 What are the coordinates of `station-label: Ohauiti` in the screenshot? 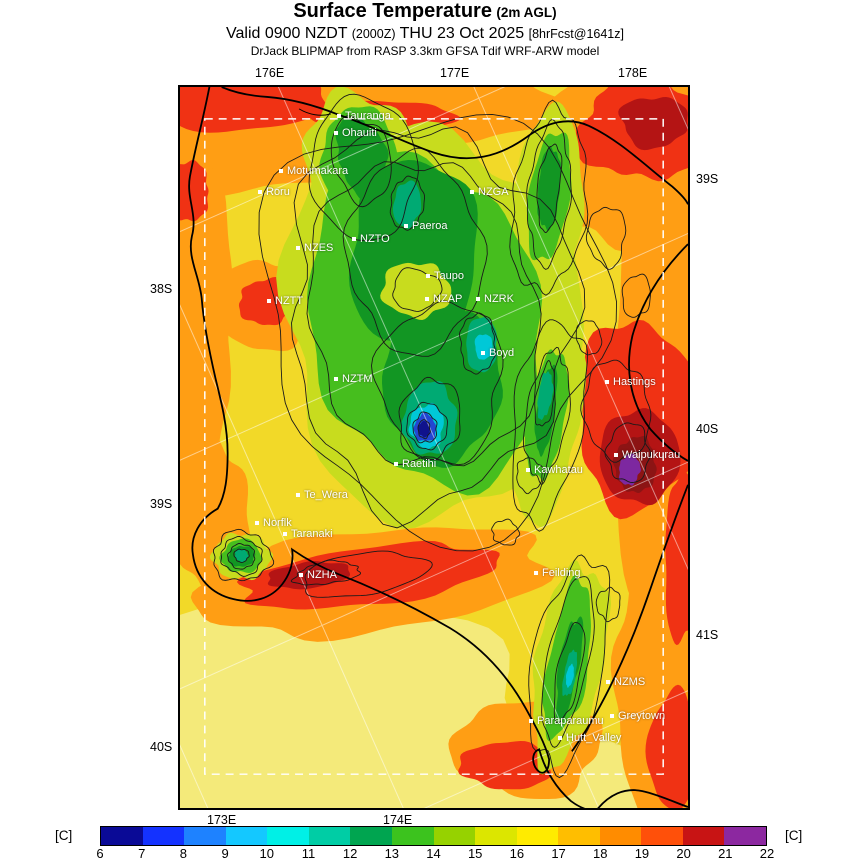 It's located at (355, 133).